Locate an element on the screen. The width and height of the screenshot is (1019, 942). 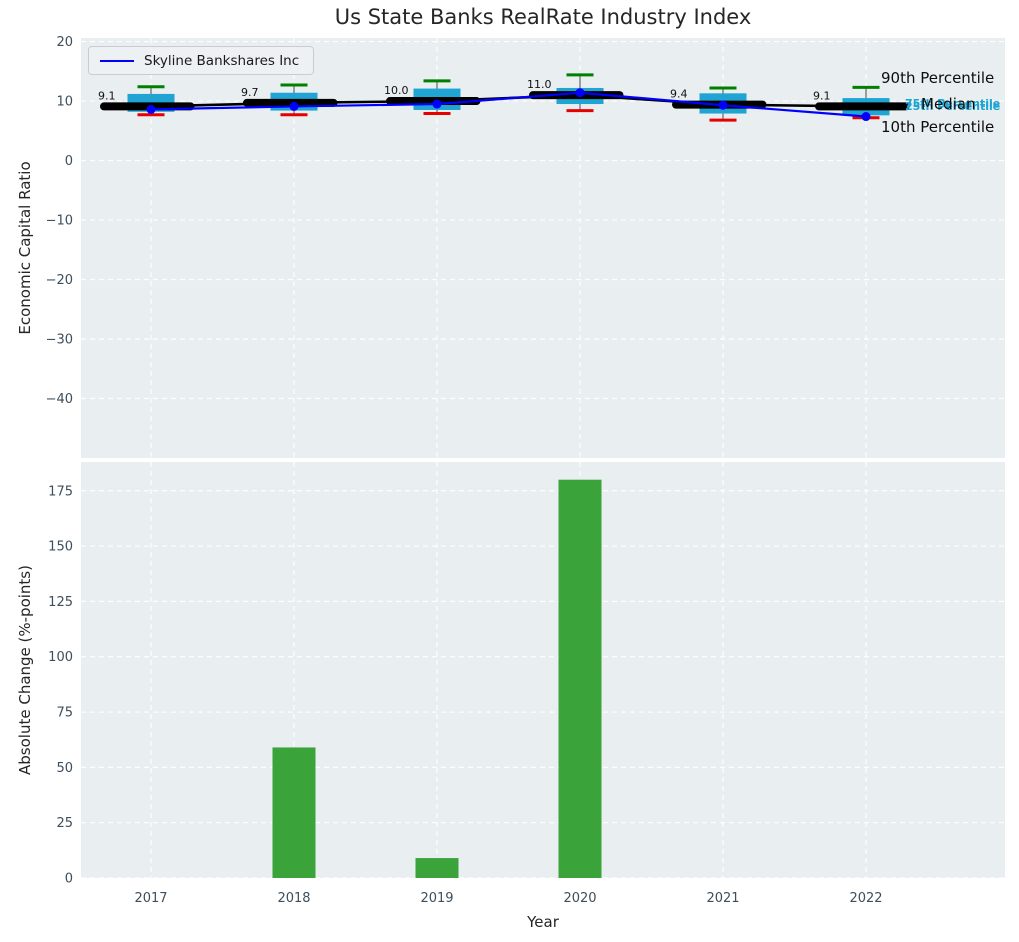
annotation-median: Median is located at coordinates (948, 104).